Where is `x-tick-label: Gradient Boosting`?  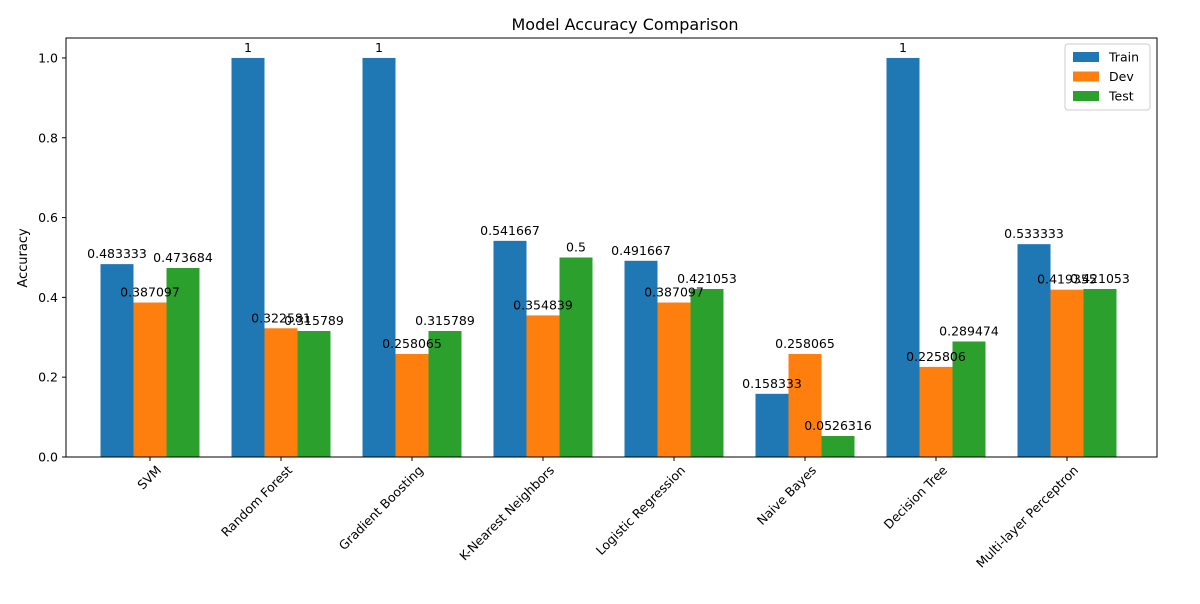 x-tick-label: Gradient Boosting is located at coordinates (381, 508).